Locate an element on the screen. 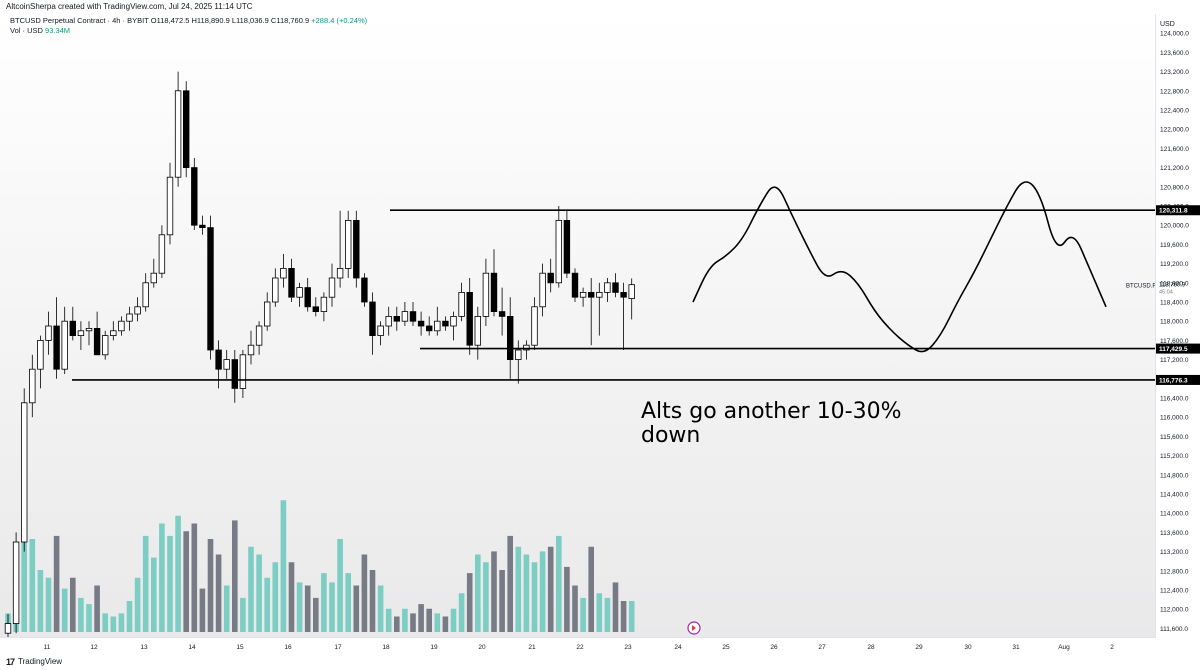 The height and width of the screenshot is (670, 1200). price-tick-label: 120,800.0 is located at coordinates (1174, 187).